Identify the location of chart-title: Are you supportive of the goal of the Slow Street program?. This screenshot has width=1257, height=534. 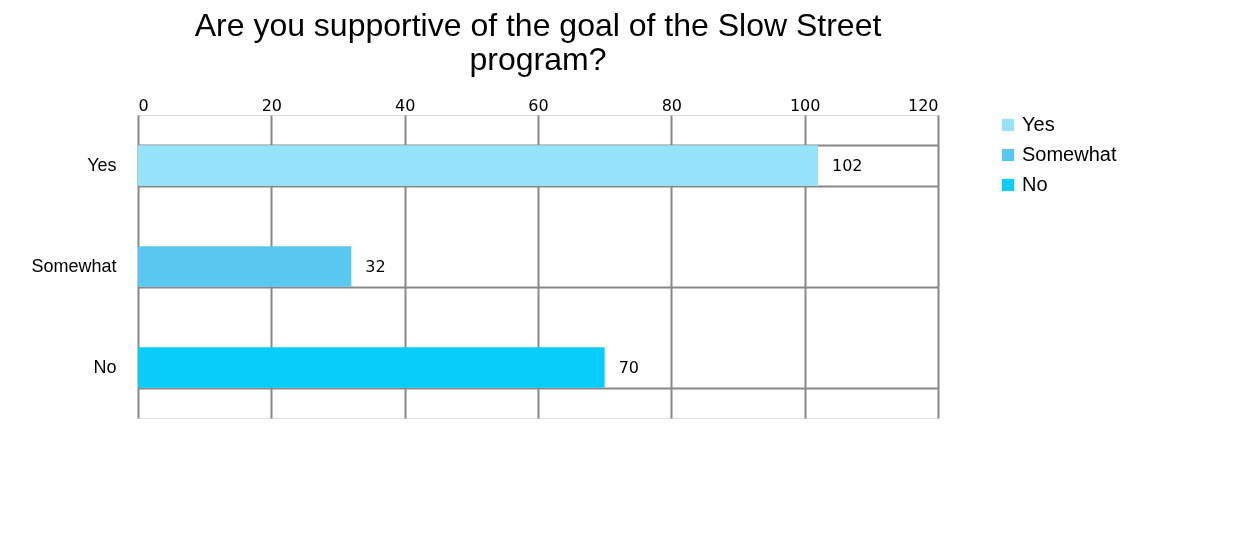
(538, 42).